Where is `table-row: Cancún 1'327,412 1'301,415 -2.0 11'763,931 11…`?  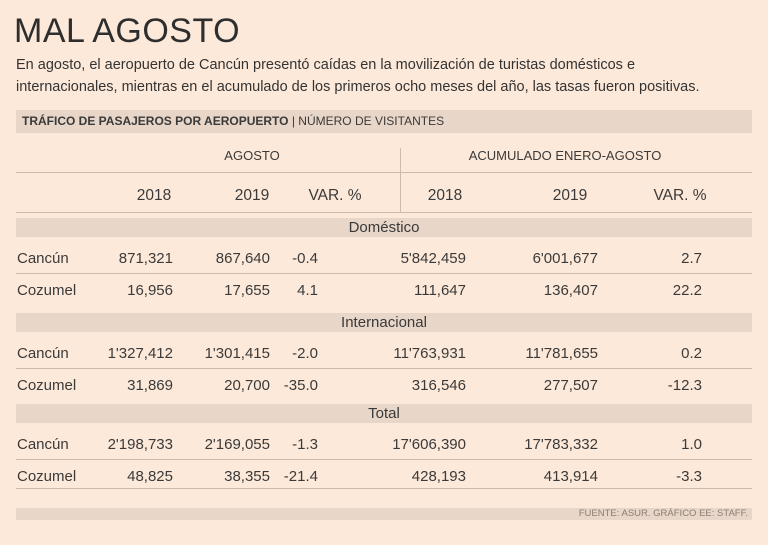
table-row: Cancún 1'327,412 1'301,415 -2.0 11'763,931 11… is located at coordinates (384, 355).